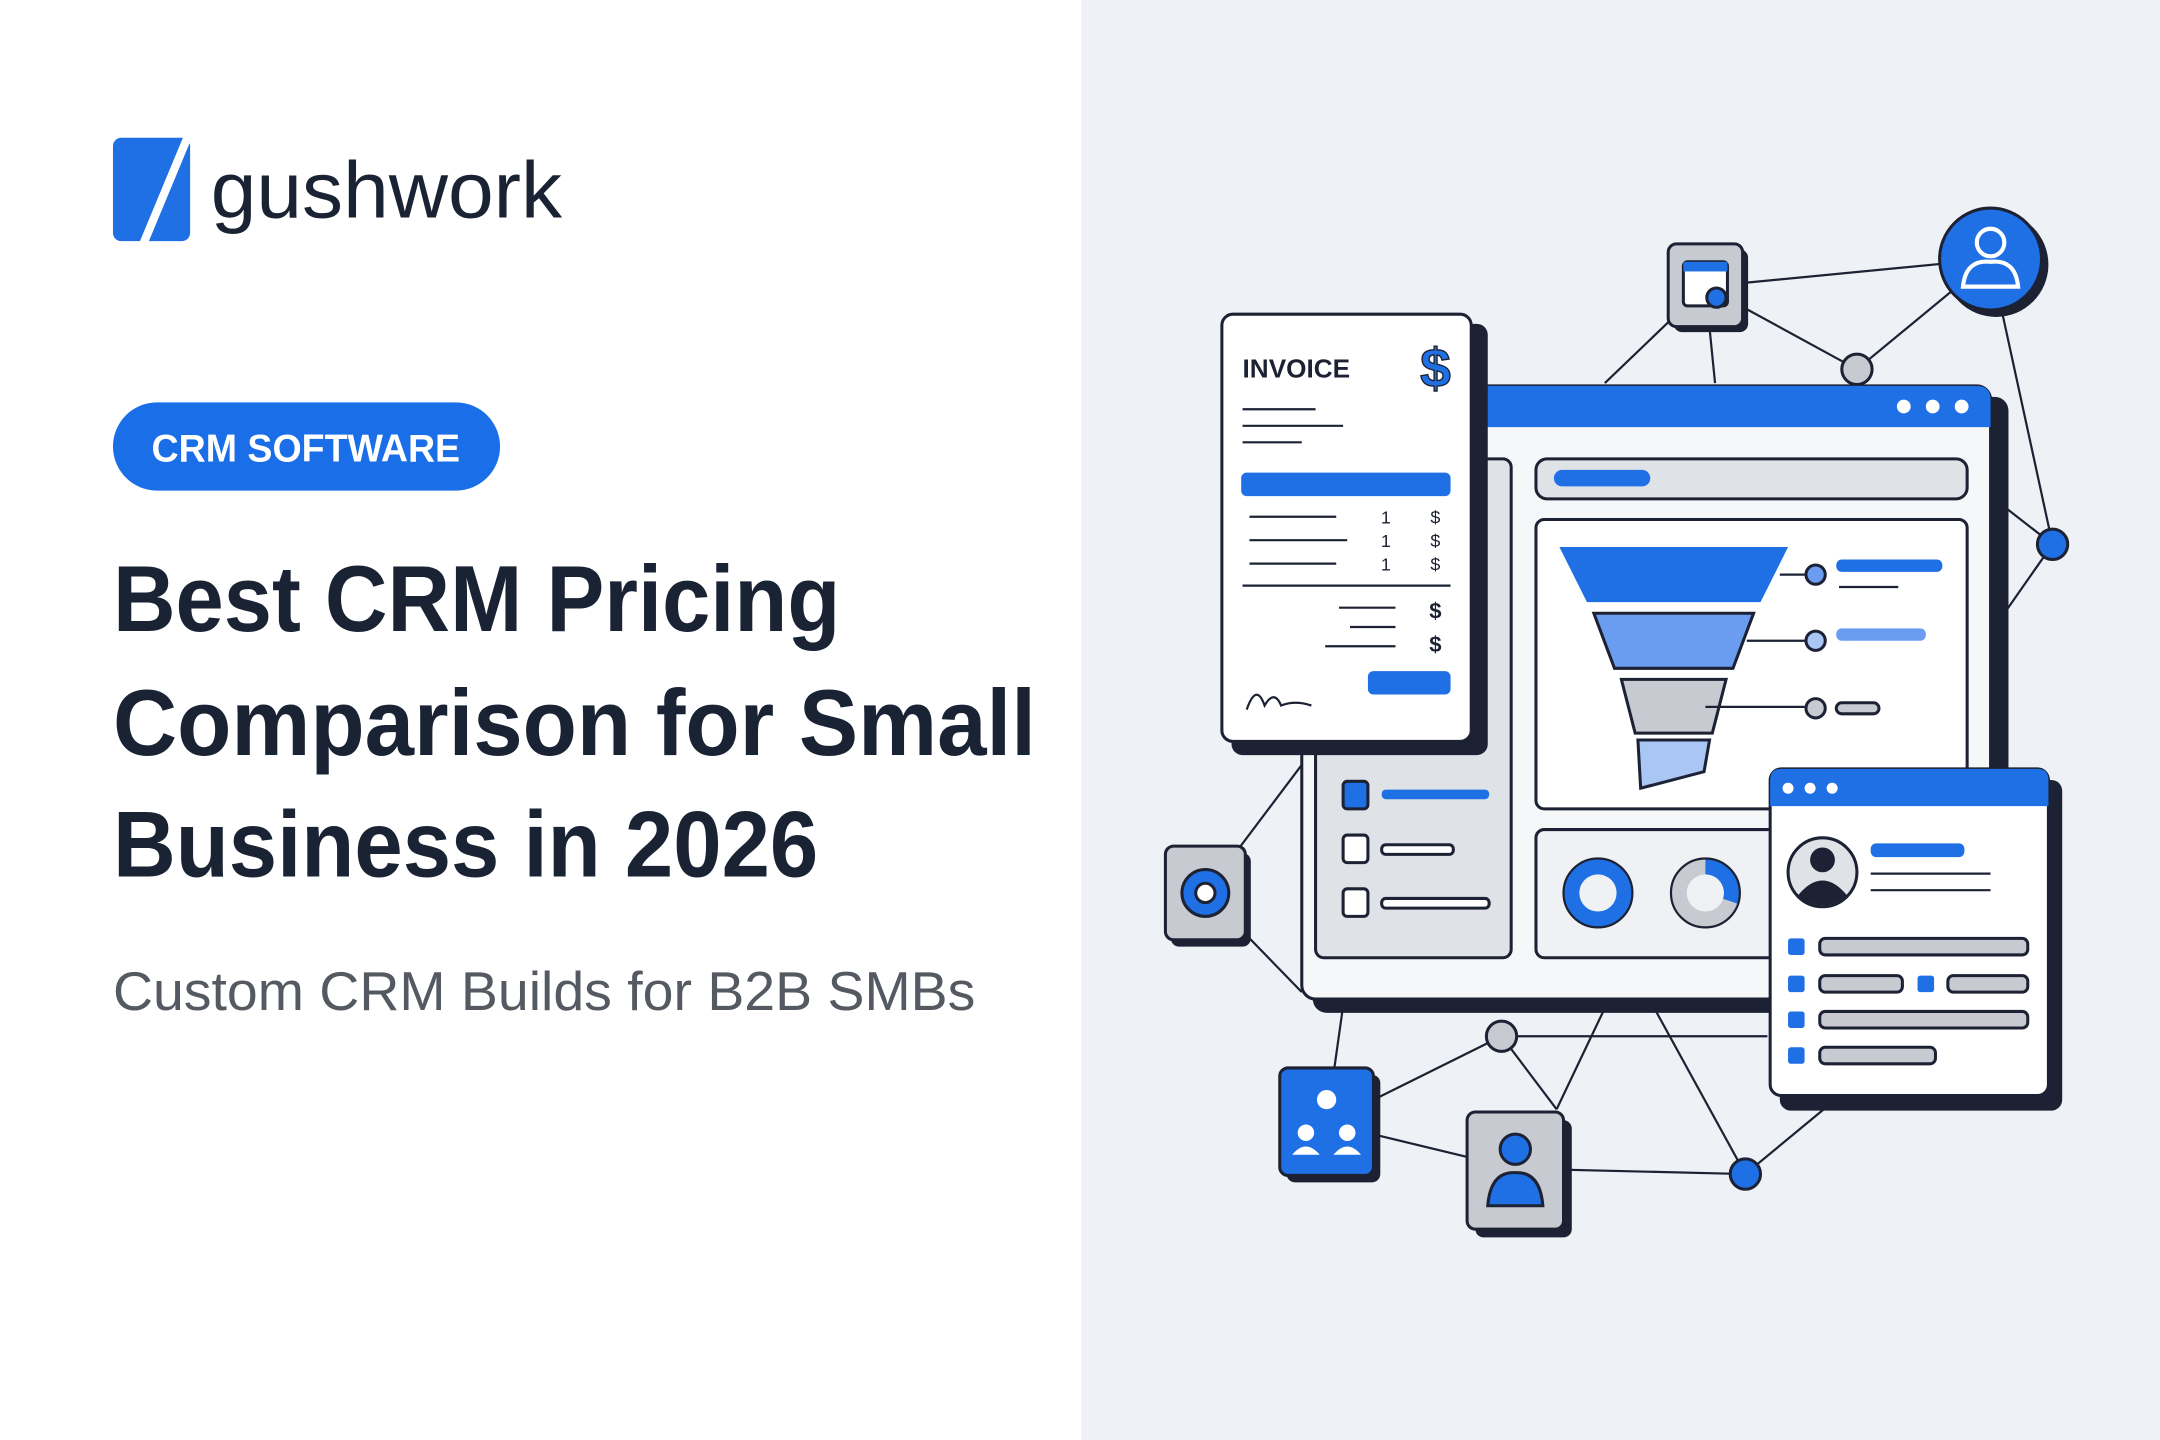  Describe the element at coordinates (1346, 484) in the screenshot. I see `invoice-bar` at that location.